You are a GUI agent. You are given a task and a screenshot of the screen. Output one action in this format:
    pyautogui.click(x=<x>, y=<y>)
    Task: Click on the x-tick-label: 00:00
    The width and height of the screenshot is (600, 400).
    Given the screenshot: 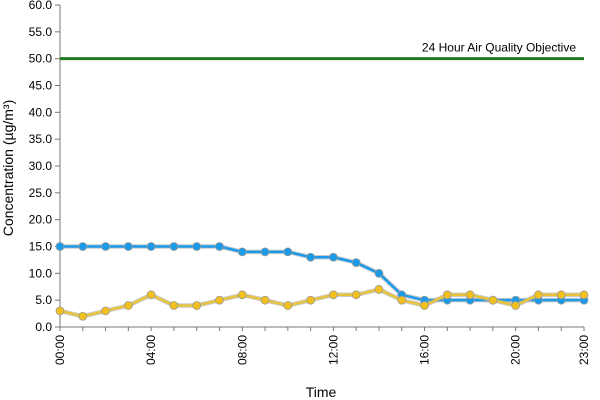 What is the action you would take?
    pyautogui.click(x=60, y=350)
    